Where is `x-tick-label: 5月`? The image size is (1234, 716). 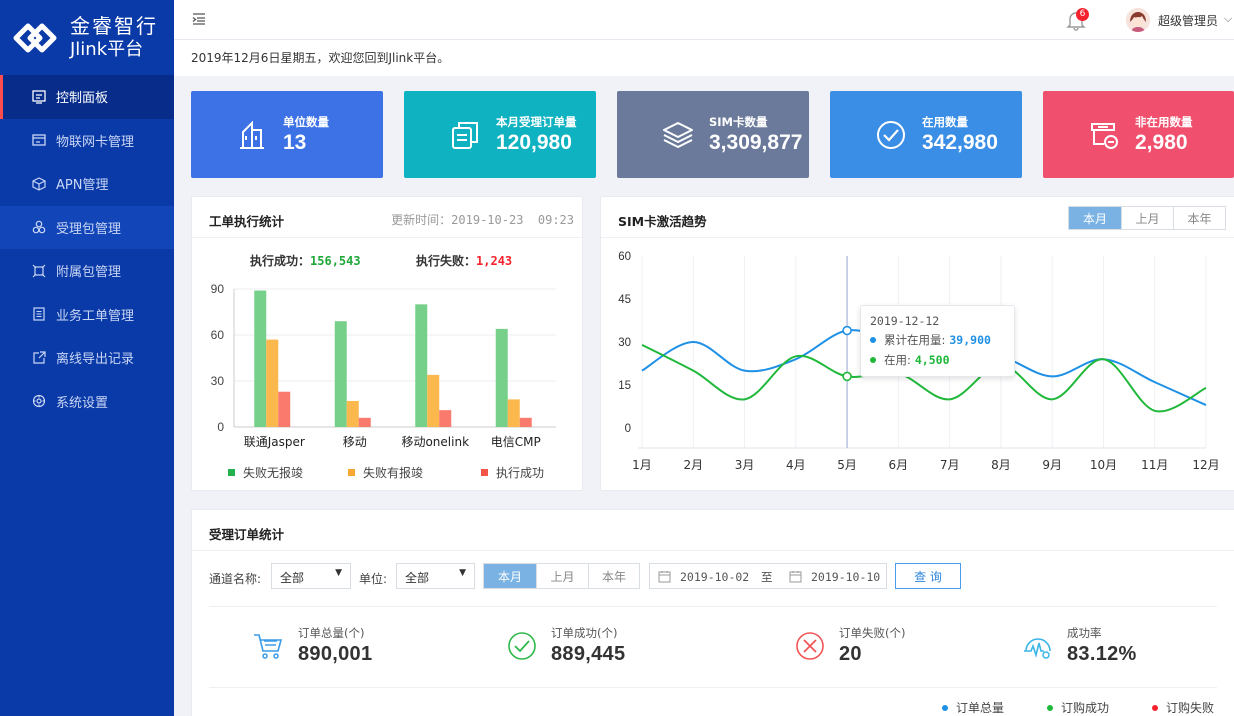
x-tick-label: 5月 is located at coordinates (847, 465).